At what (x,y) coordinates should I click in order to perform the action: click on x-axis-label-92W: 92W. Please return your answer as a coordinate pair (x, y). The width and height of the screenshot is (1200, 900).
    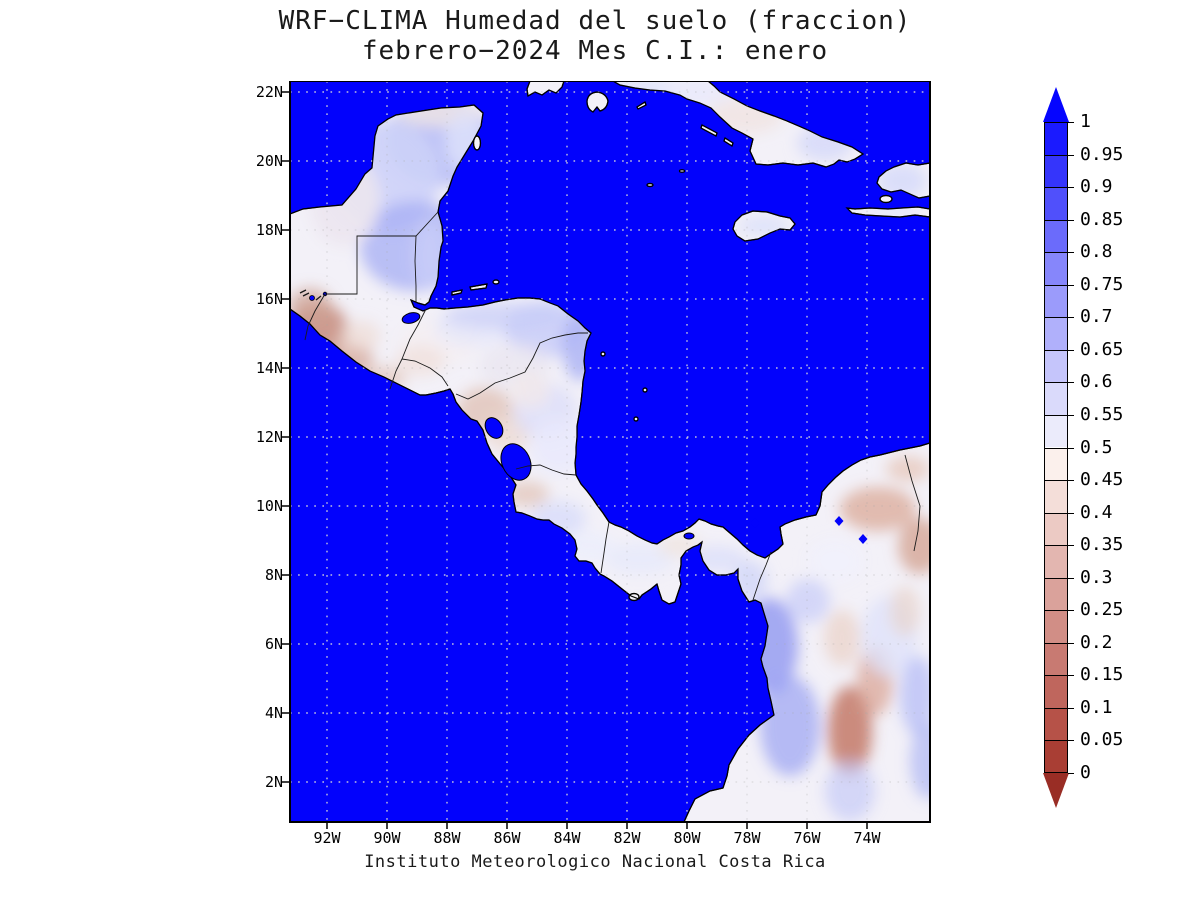
    Looking at the image, I should click on (327, 838).